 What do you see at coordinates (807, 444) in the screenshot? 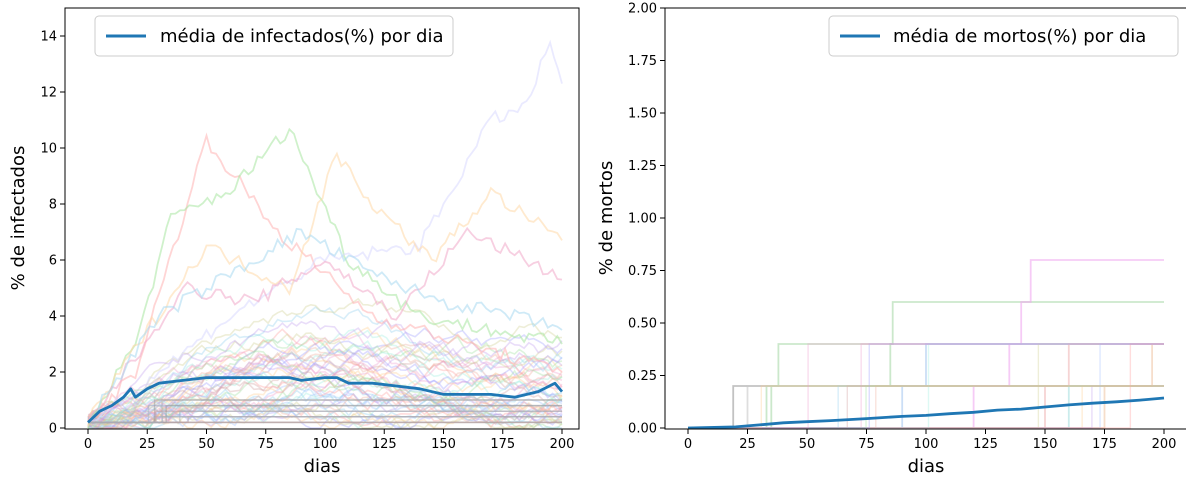
I see `deaths-x-tick-label: 50` at bounding box center [807, 444].